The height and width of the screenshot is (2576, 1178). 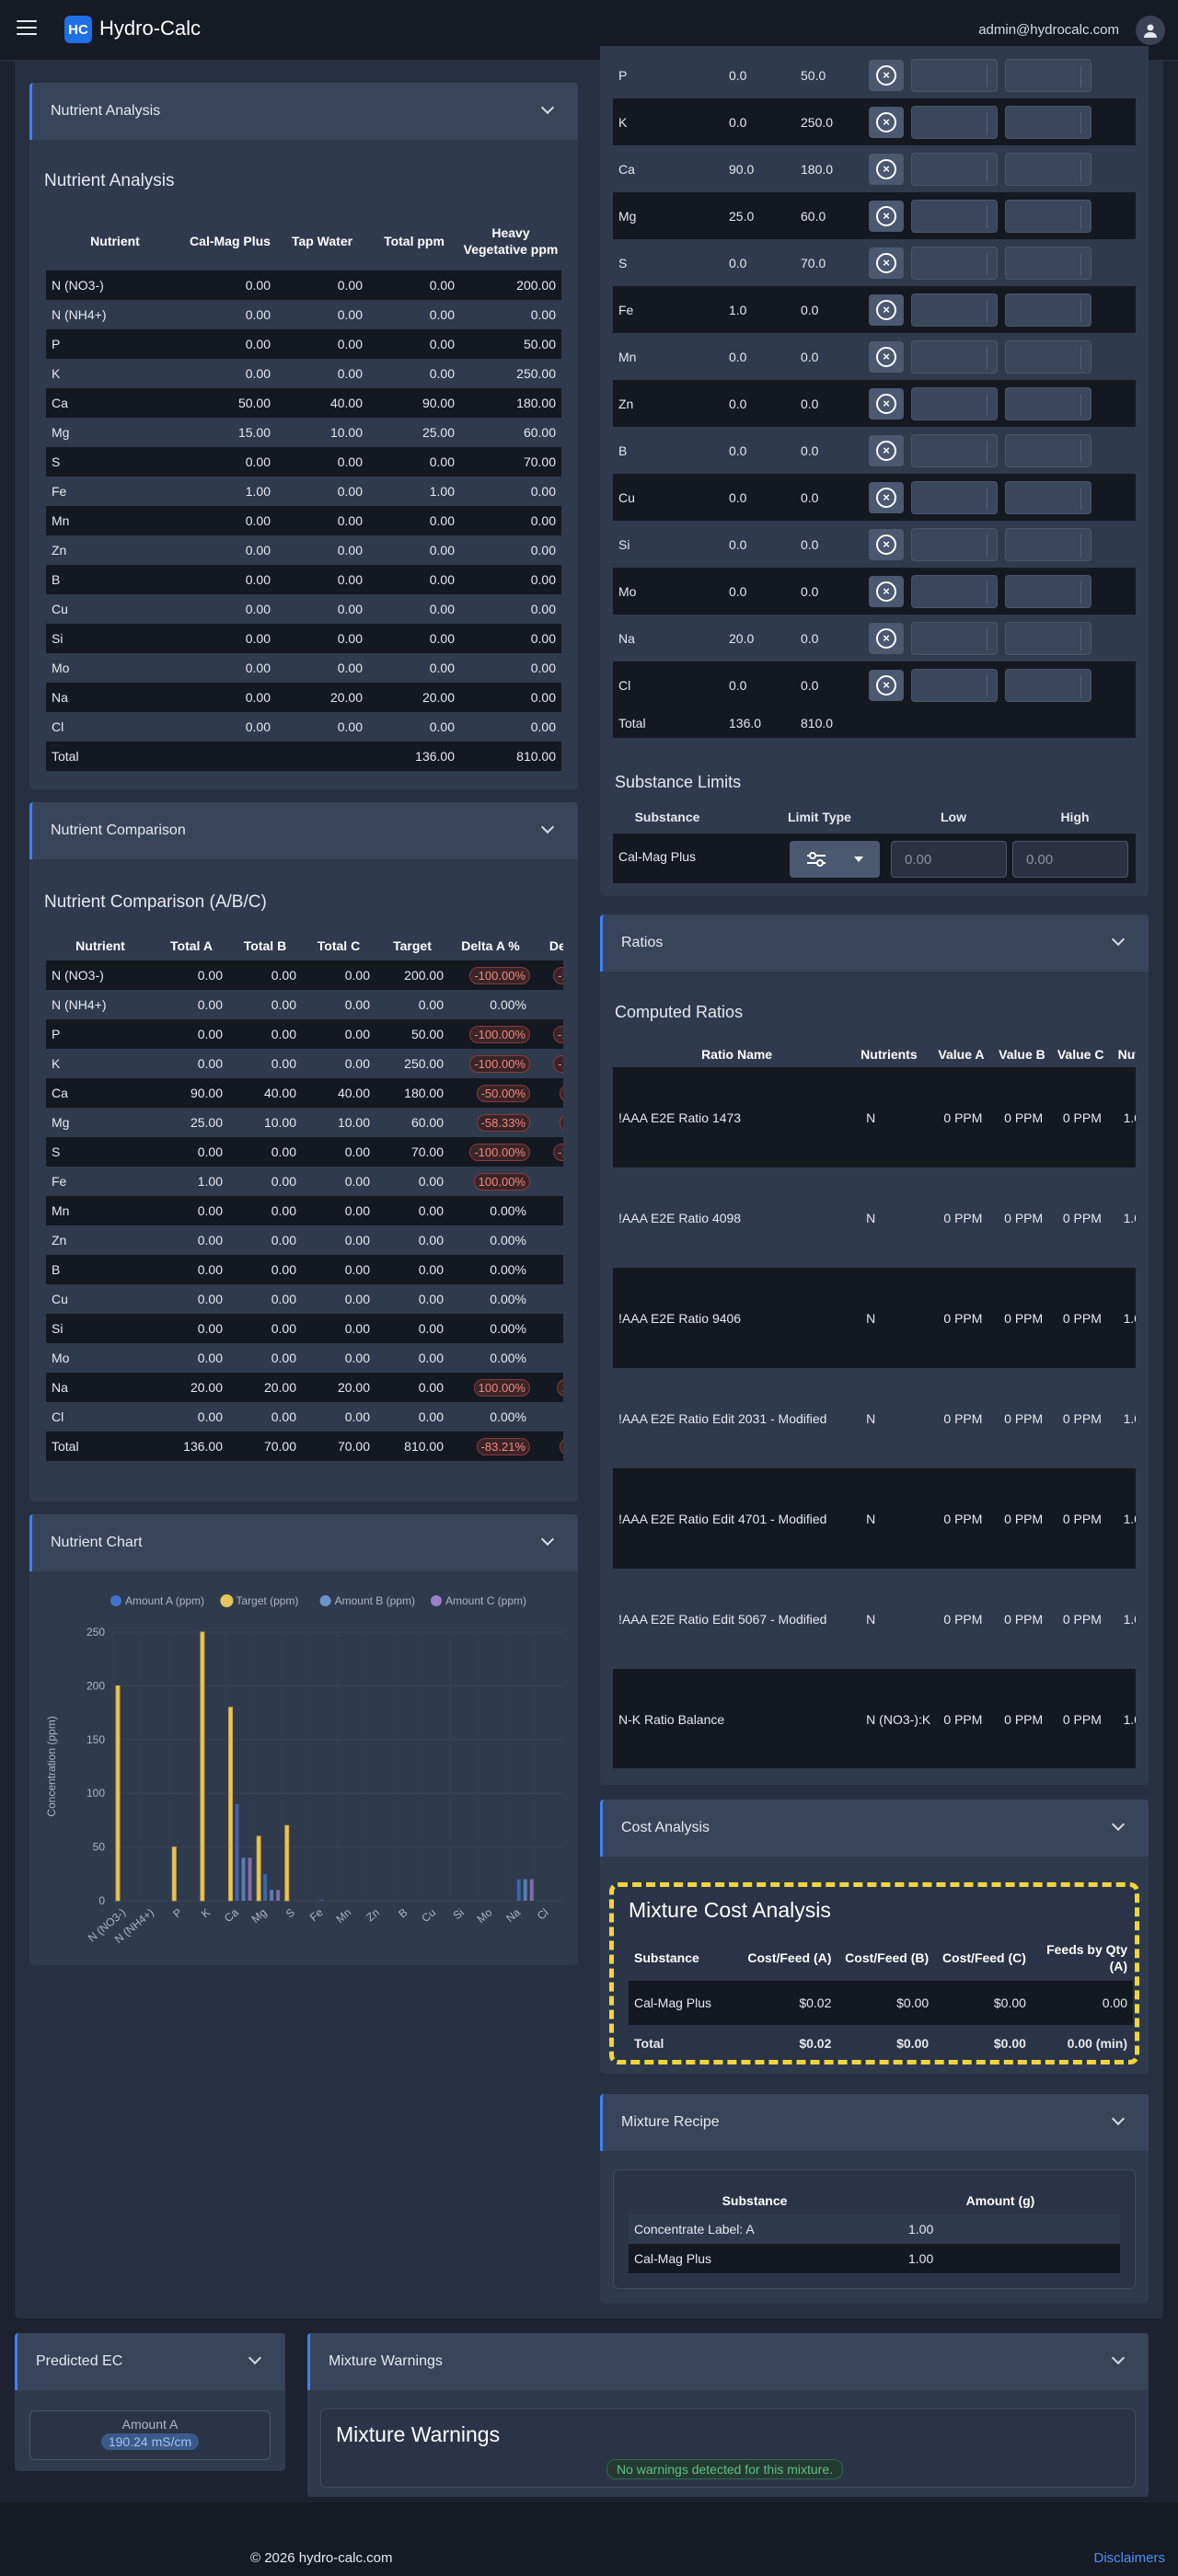 What do you see at coordinates (303, 111) in the screenshot?
I see `nutrient-analysis-header: Nutrient Analysis` at bounding box center [303, 111].